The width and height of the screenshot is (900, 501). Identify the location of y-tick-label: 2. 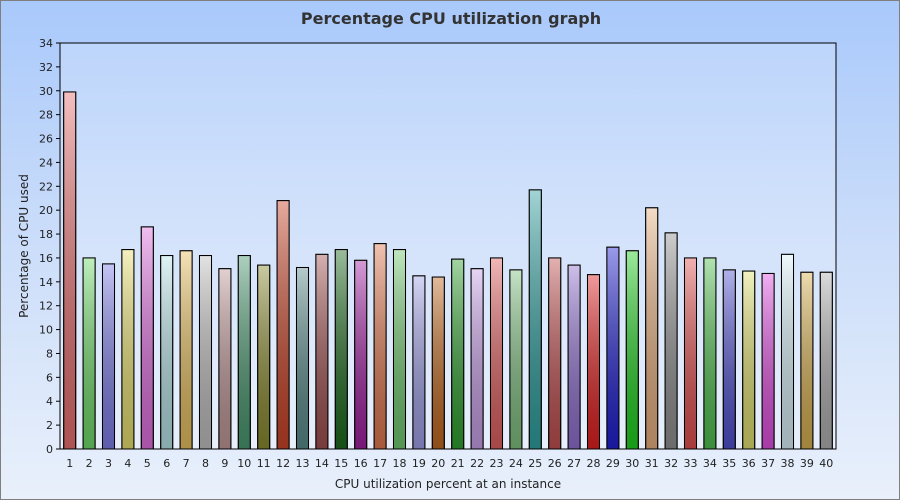
(49, 425).